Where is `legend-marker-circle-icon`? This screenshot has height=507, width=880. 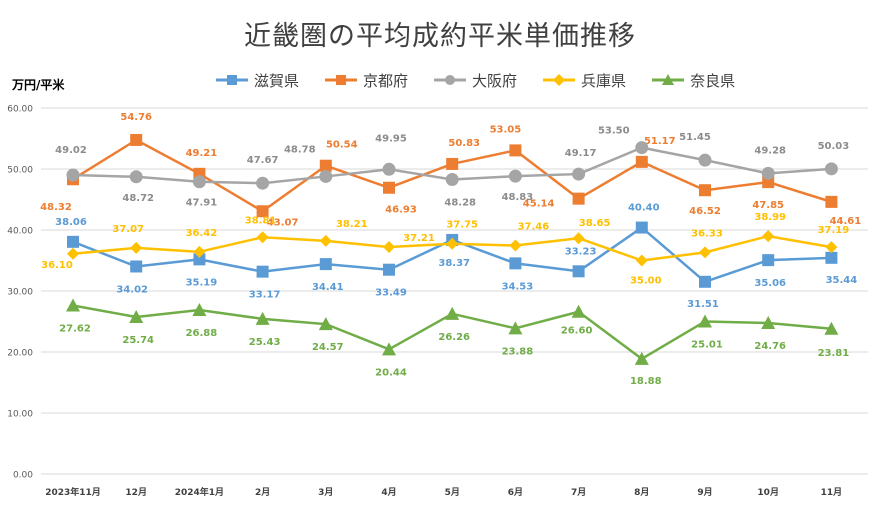
legend-marker-circle-icon is located at coordinates (450, 80).